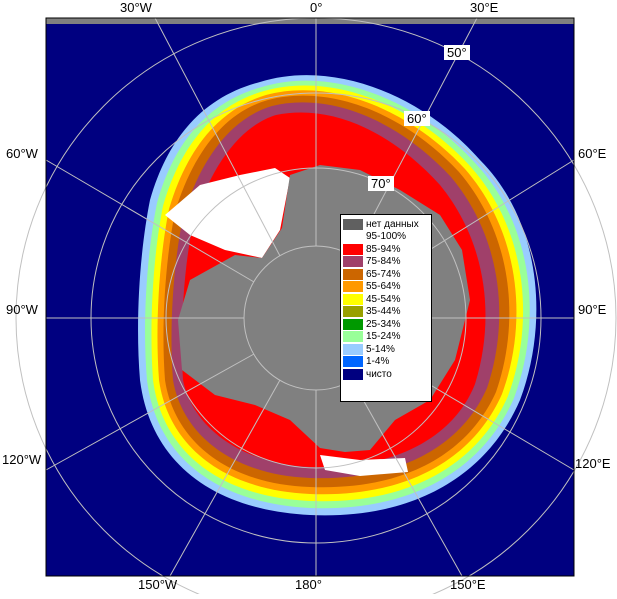  What do you see at coordinates (364, 465) in the screenshot?
I see `ice-95-100-ross` at bounding box center [364, 465].